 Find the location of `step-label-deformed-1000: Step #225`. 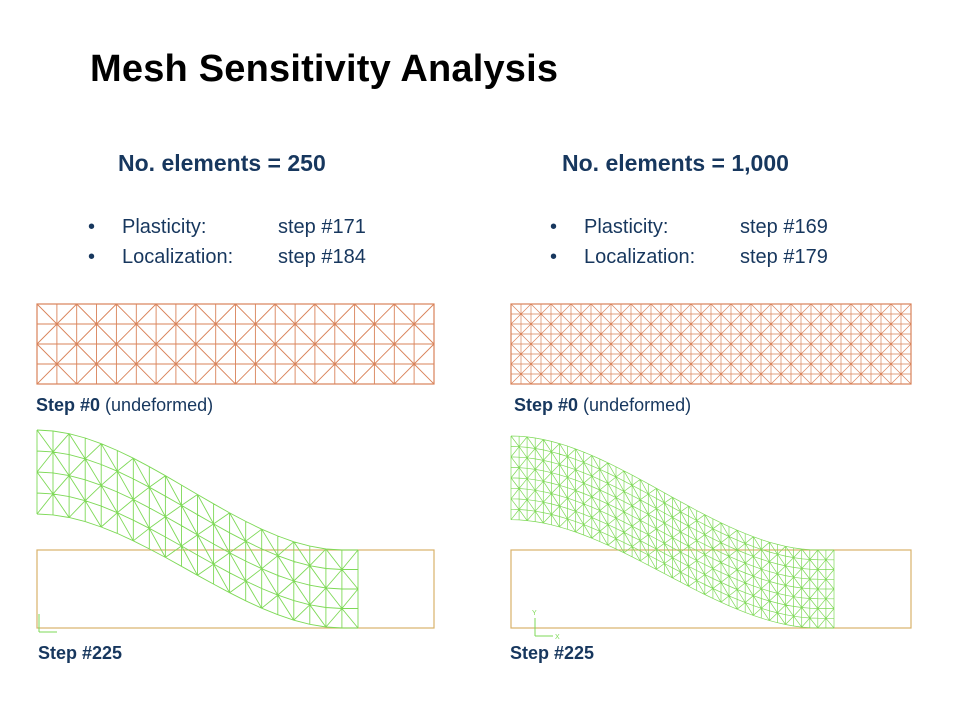

step-label-deformed-1000: Step #225 is located at coordinates (552, 653).